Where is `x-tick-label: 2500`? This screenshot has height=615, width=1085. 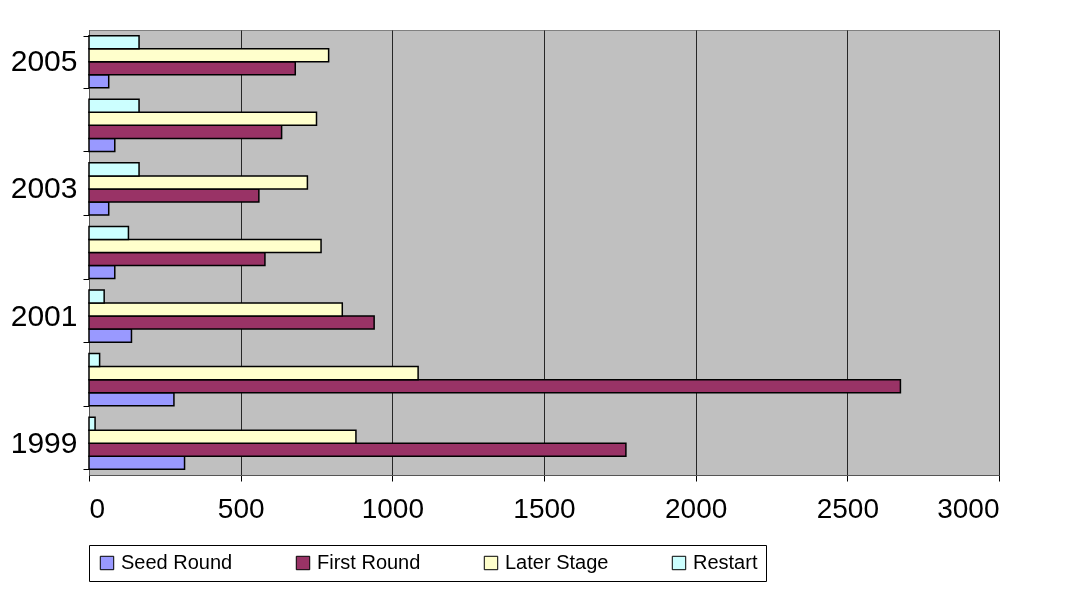
x-tick-label: 2500 is located at coordinates (847, 508).